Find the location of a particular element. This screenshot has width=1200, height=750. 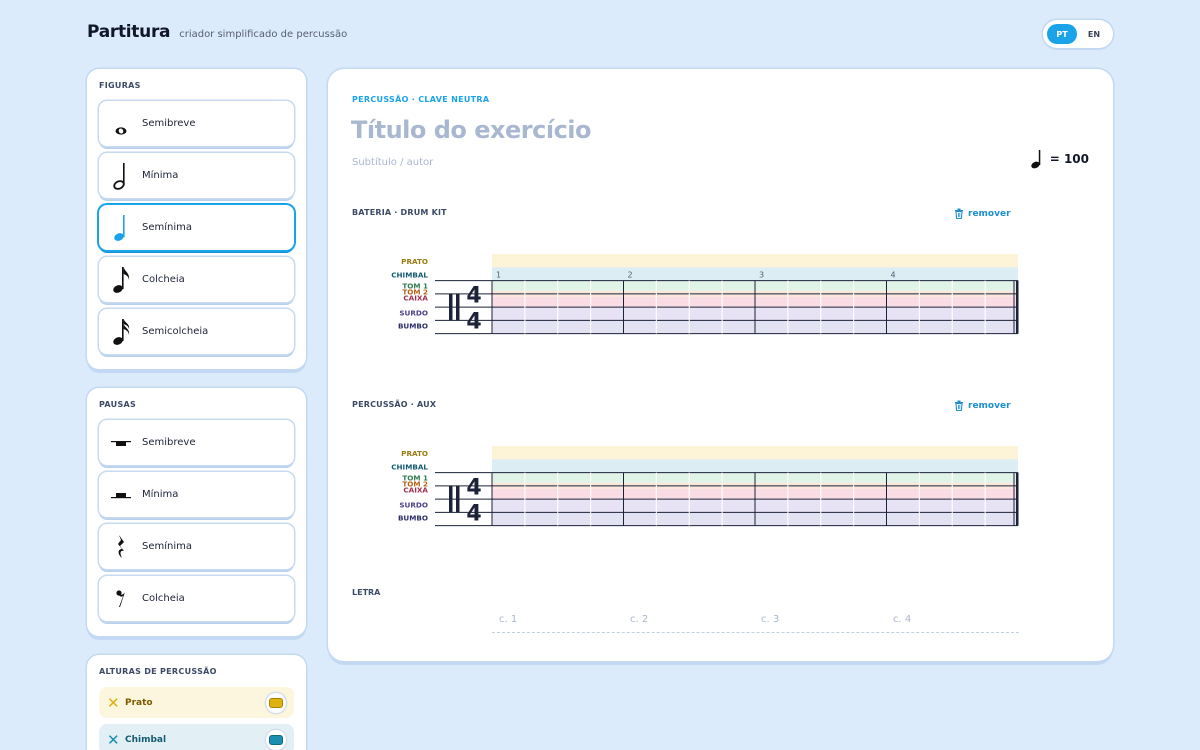

figure-eighth-button: Colcheia is located at coordinates (196, 279).